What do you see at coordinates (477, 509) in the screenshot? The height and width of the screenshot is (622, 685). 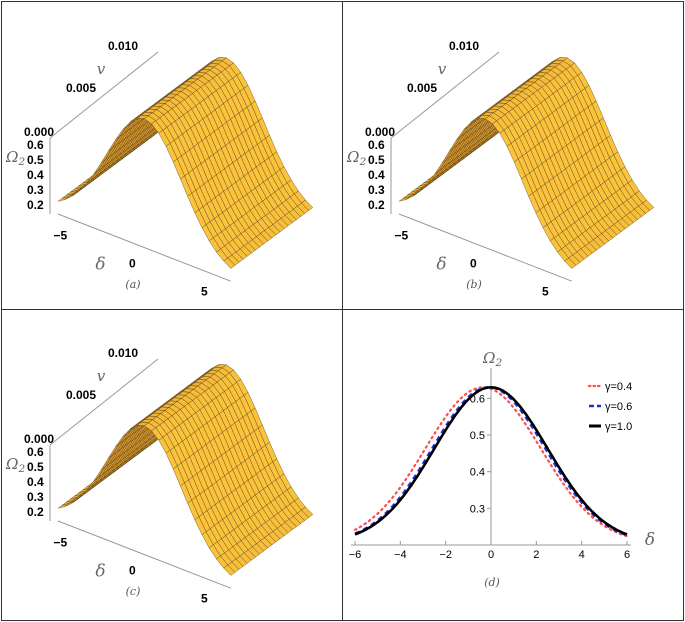 I see `y-tick-label: 0.3` at bounding box center [477, 509].